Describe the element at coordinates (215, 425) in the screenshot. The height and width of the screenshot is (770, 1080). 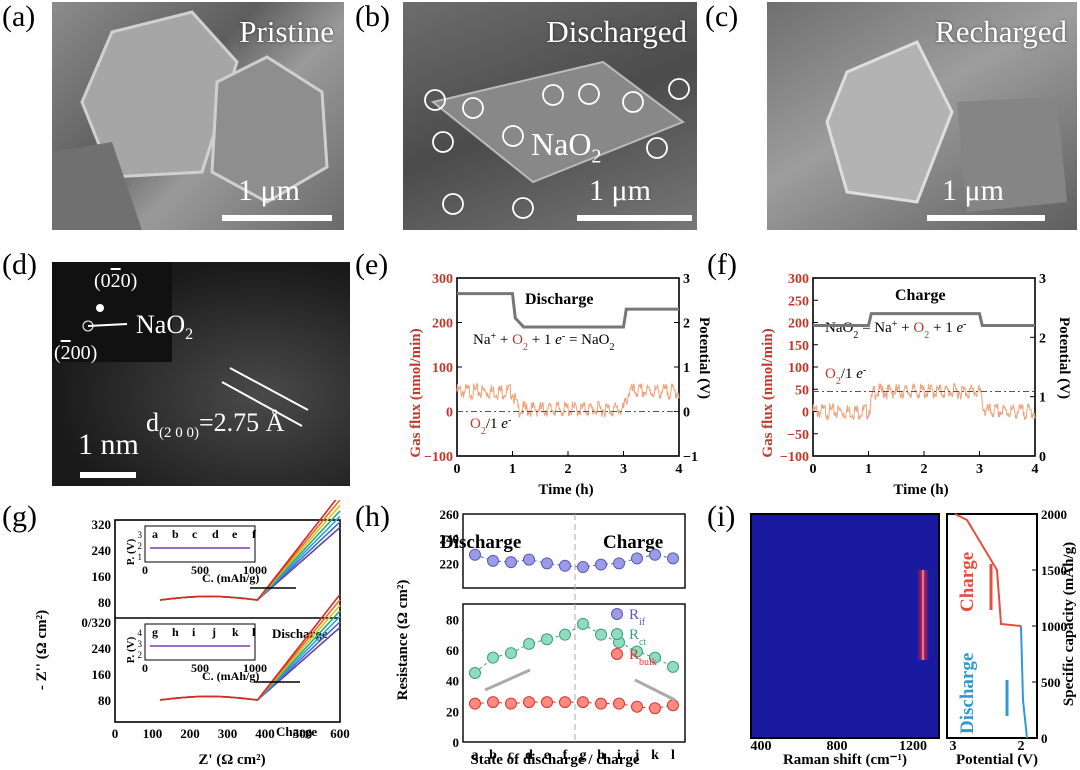
I see `d-spacing-label: d(2 0 0)=2.75 Å` at that location.